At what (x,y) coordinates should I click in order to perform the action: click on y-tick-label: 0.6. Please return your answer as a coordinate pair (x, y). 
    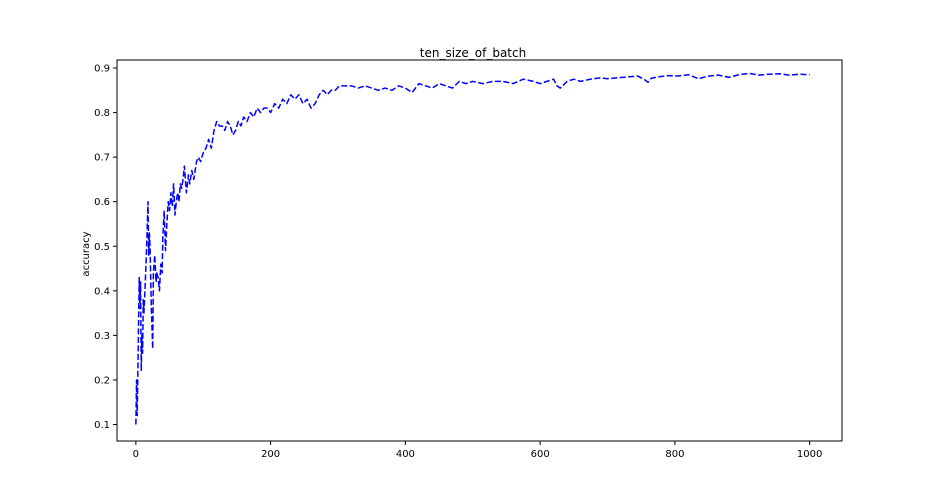
    Looking at the image, I should click on (102, 202).